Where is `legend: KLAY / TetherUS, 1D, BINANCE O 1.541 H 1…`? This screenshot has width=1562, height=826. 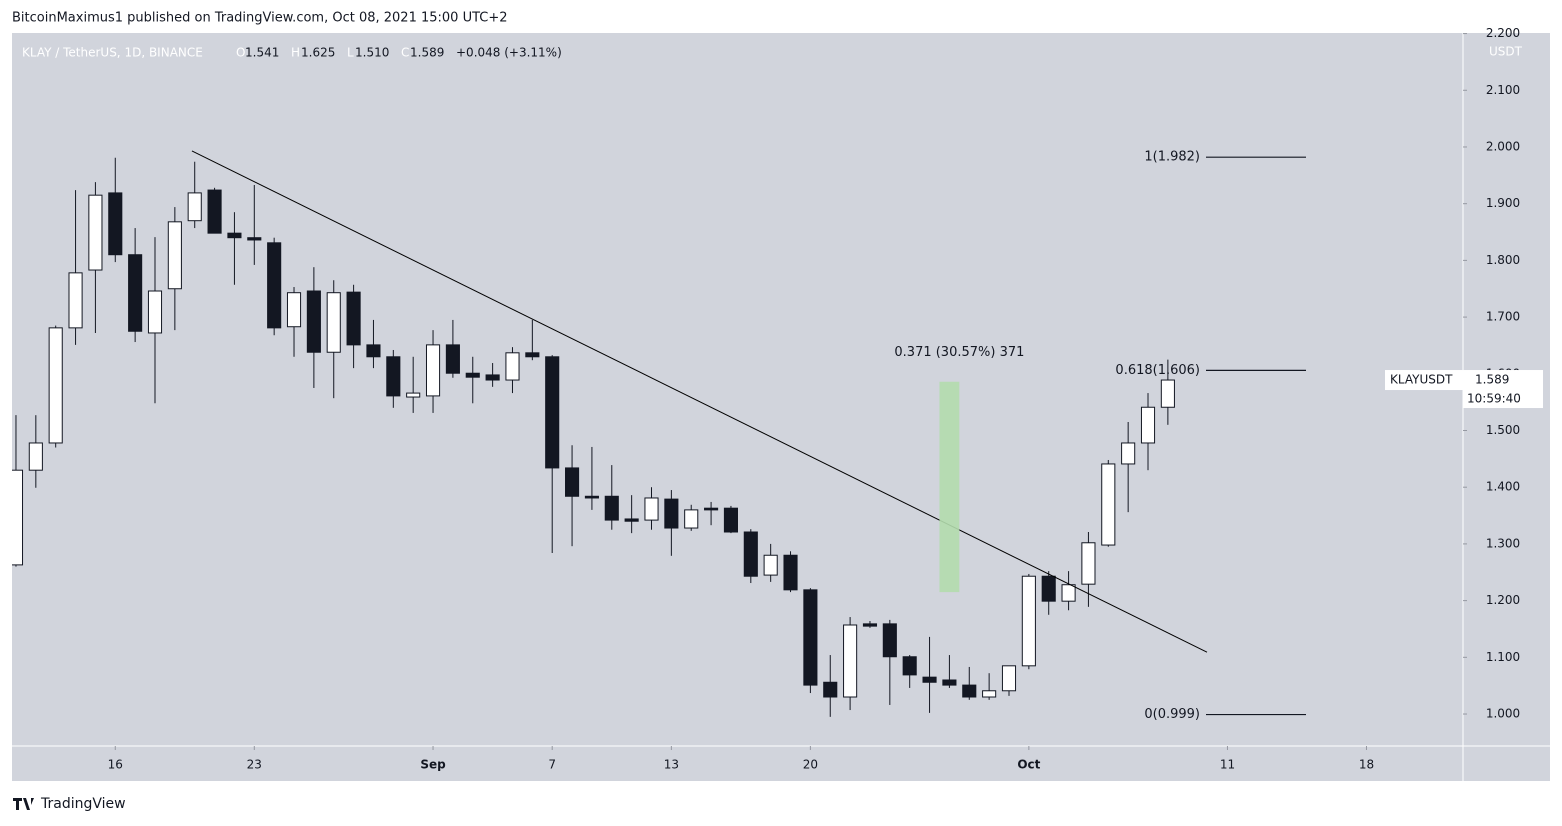
legend: KLAY / TetherUS, 1D, BINANCE O 1.541 H 1… is located at coordinates (292, 53).